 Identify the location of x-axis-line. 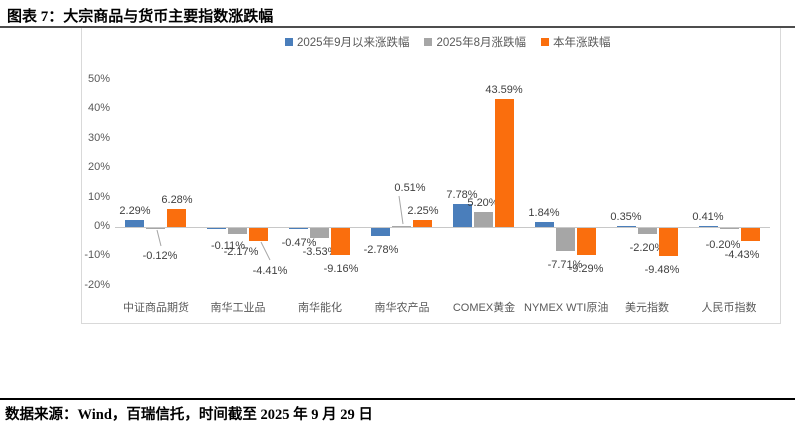
(442, 227).